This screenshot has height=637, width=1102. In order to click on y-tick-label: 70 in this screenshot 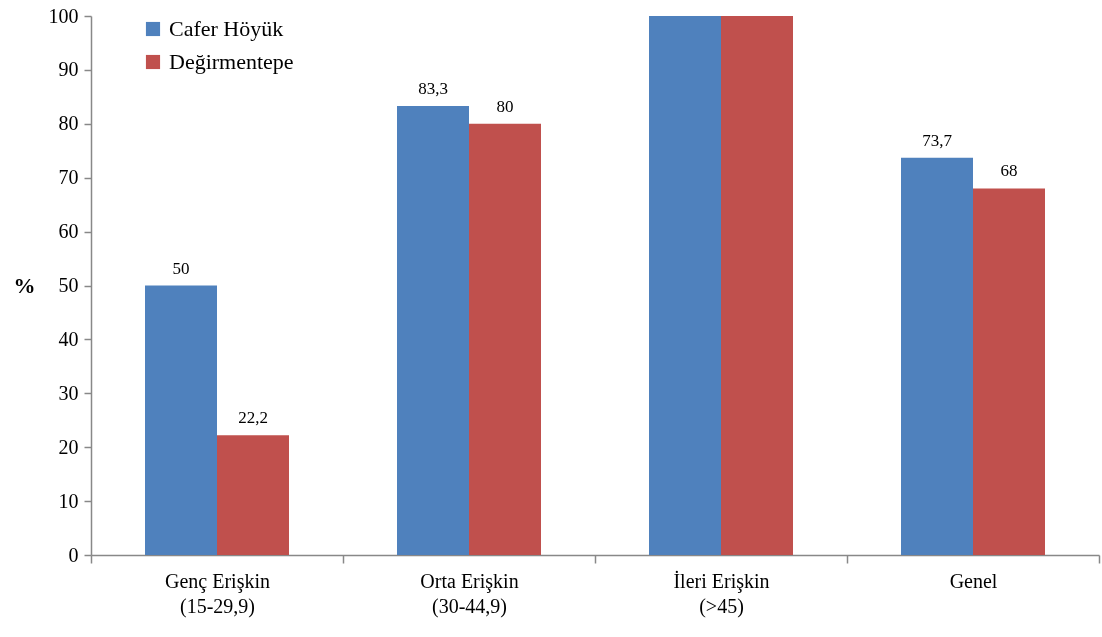, I will do `click(68, 177)`.